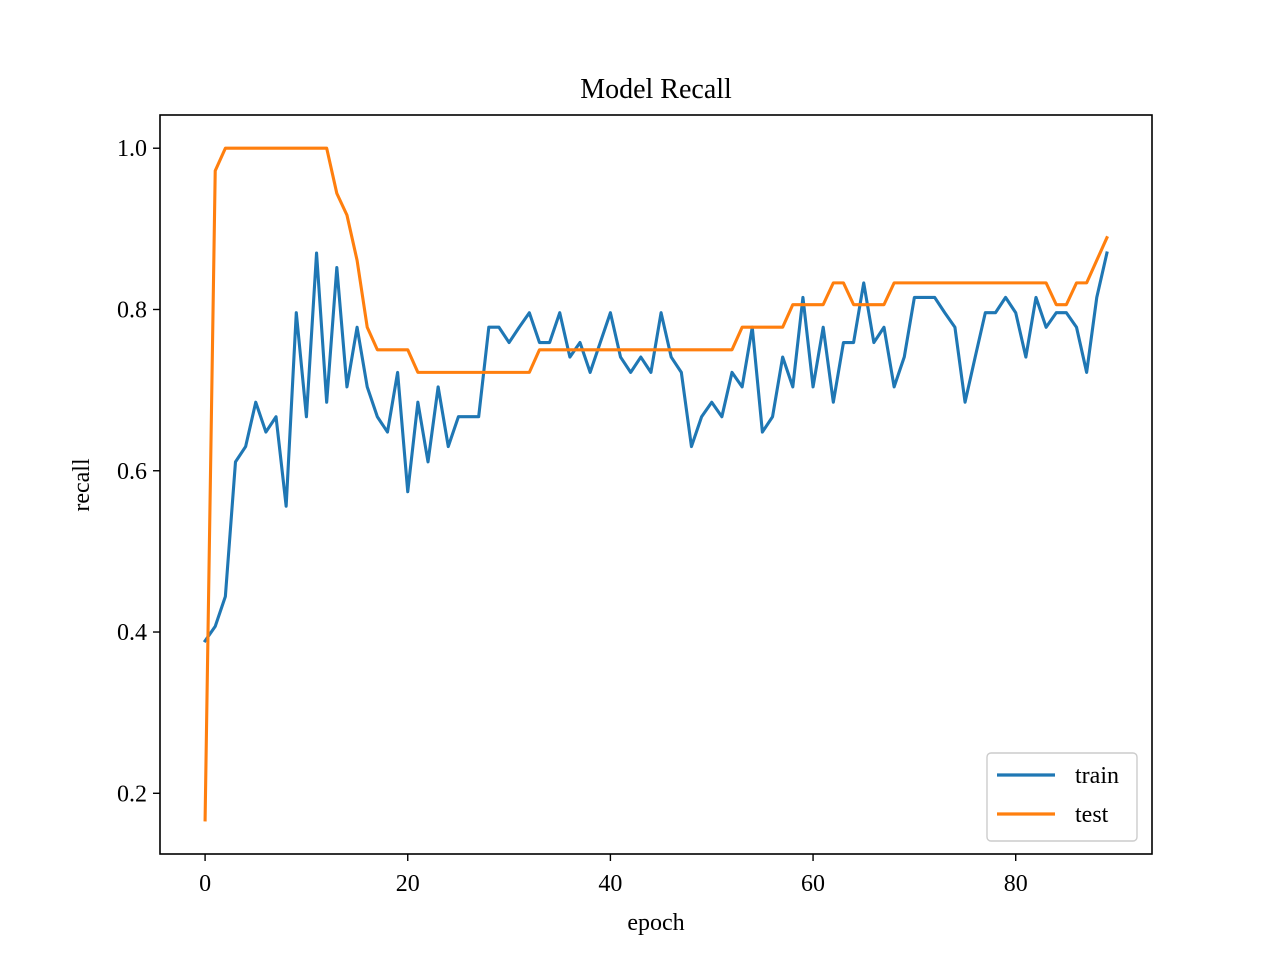 The width and height of the screenshot is (1280, 960). I want to click on y-tick-label: 0.2, so click(132, 794).